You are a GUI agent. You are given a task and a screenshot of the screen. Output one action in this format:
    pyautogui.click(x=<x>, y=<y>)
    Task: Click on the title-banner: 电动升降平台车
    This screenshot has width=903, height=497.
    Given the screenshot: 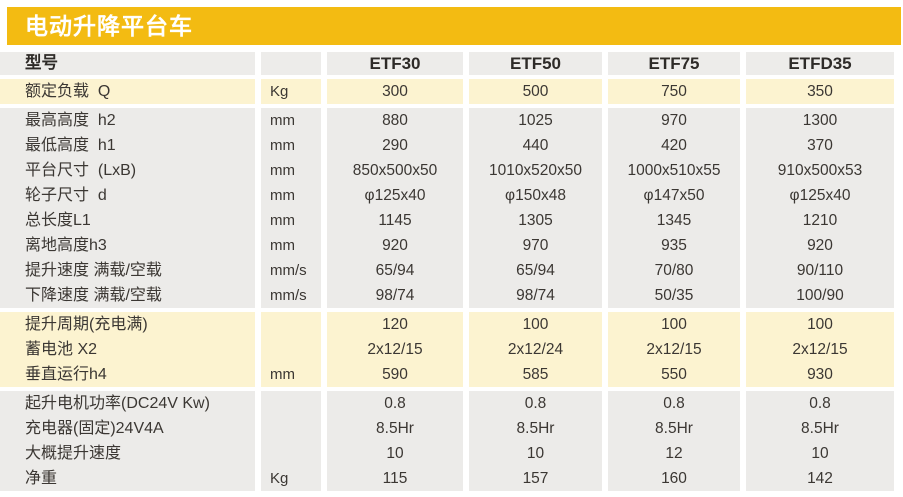 What is the action you would take?
    pyautogui.click(x=454, y=26)
    